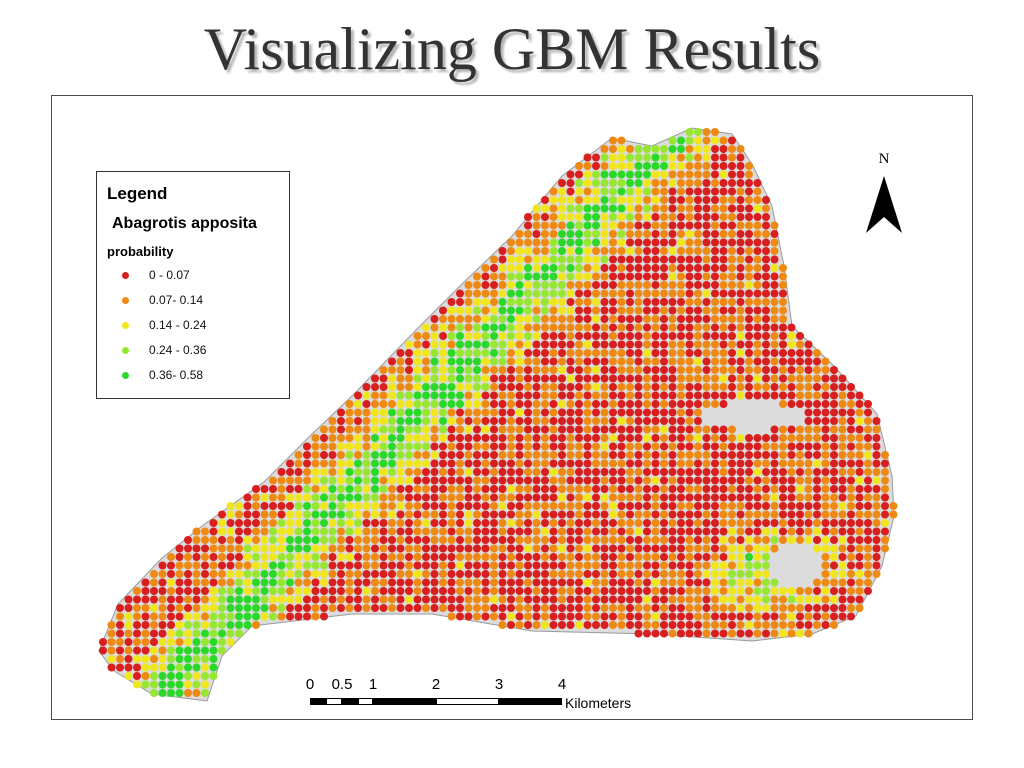 This screenshot has height=768, width=1024. I want to click on scale-bar: 0 0.5 1 2 3 4 Kilometers, so click(482, 696).